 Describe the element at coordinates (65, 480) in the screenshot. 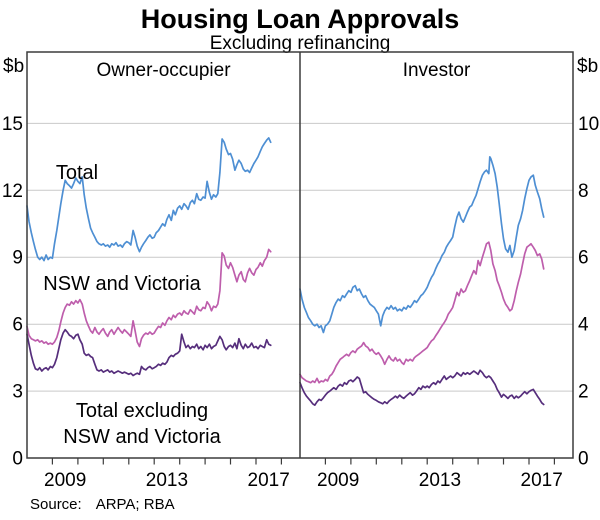

I see `x-tick-label-2009-owner-occupier: 2009` at that location.